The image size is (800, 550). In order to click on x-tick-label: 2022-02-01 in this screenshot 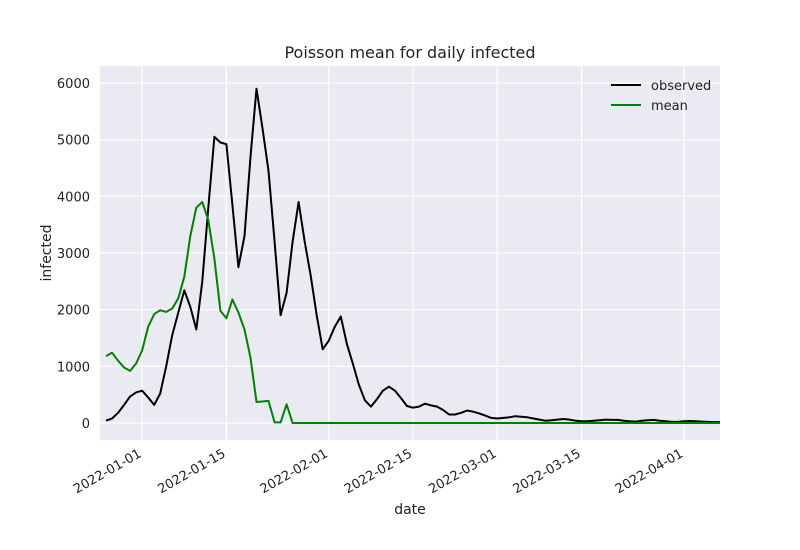, I will do `click(294, 471)`.